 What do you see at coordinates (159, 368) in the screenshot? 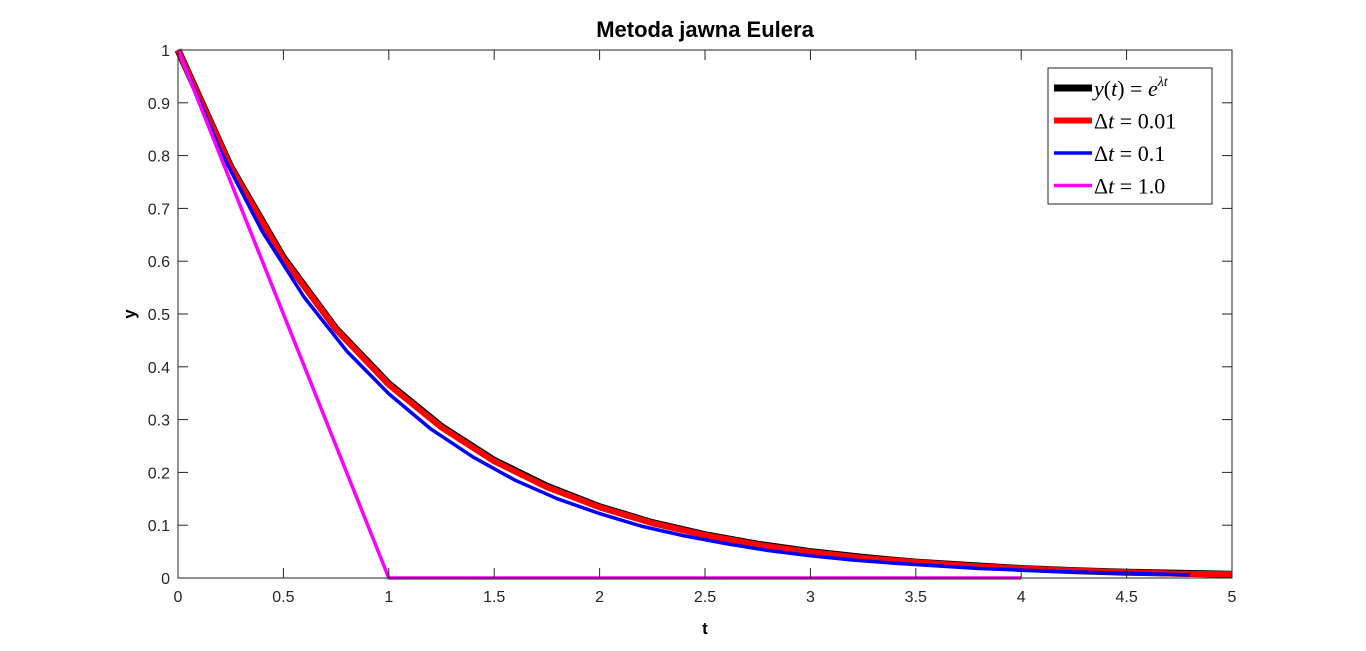
I see `y-tick-label: 0.4` at bounding box center [159, 368].